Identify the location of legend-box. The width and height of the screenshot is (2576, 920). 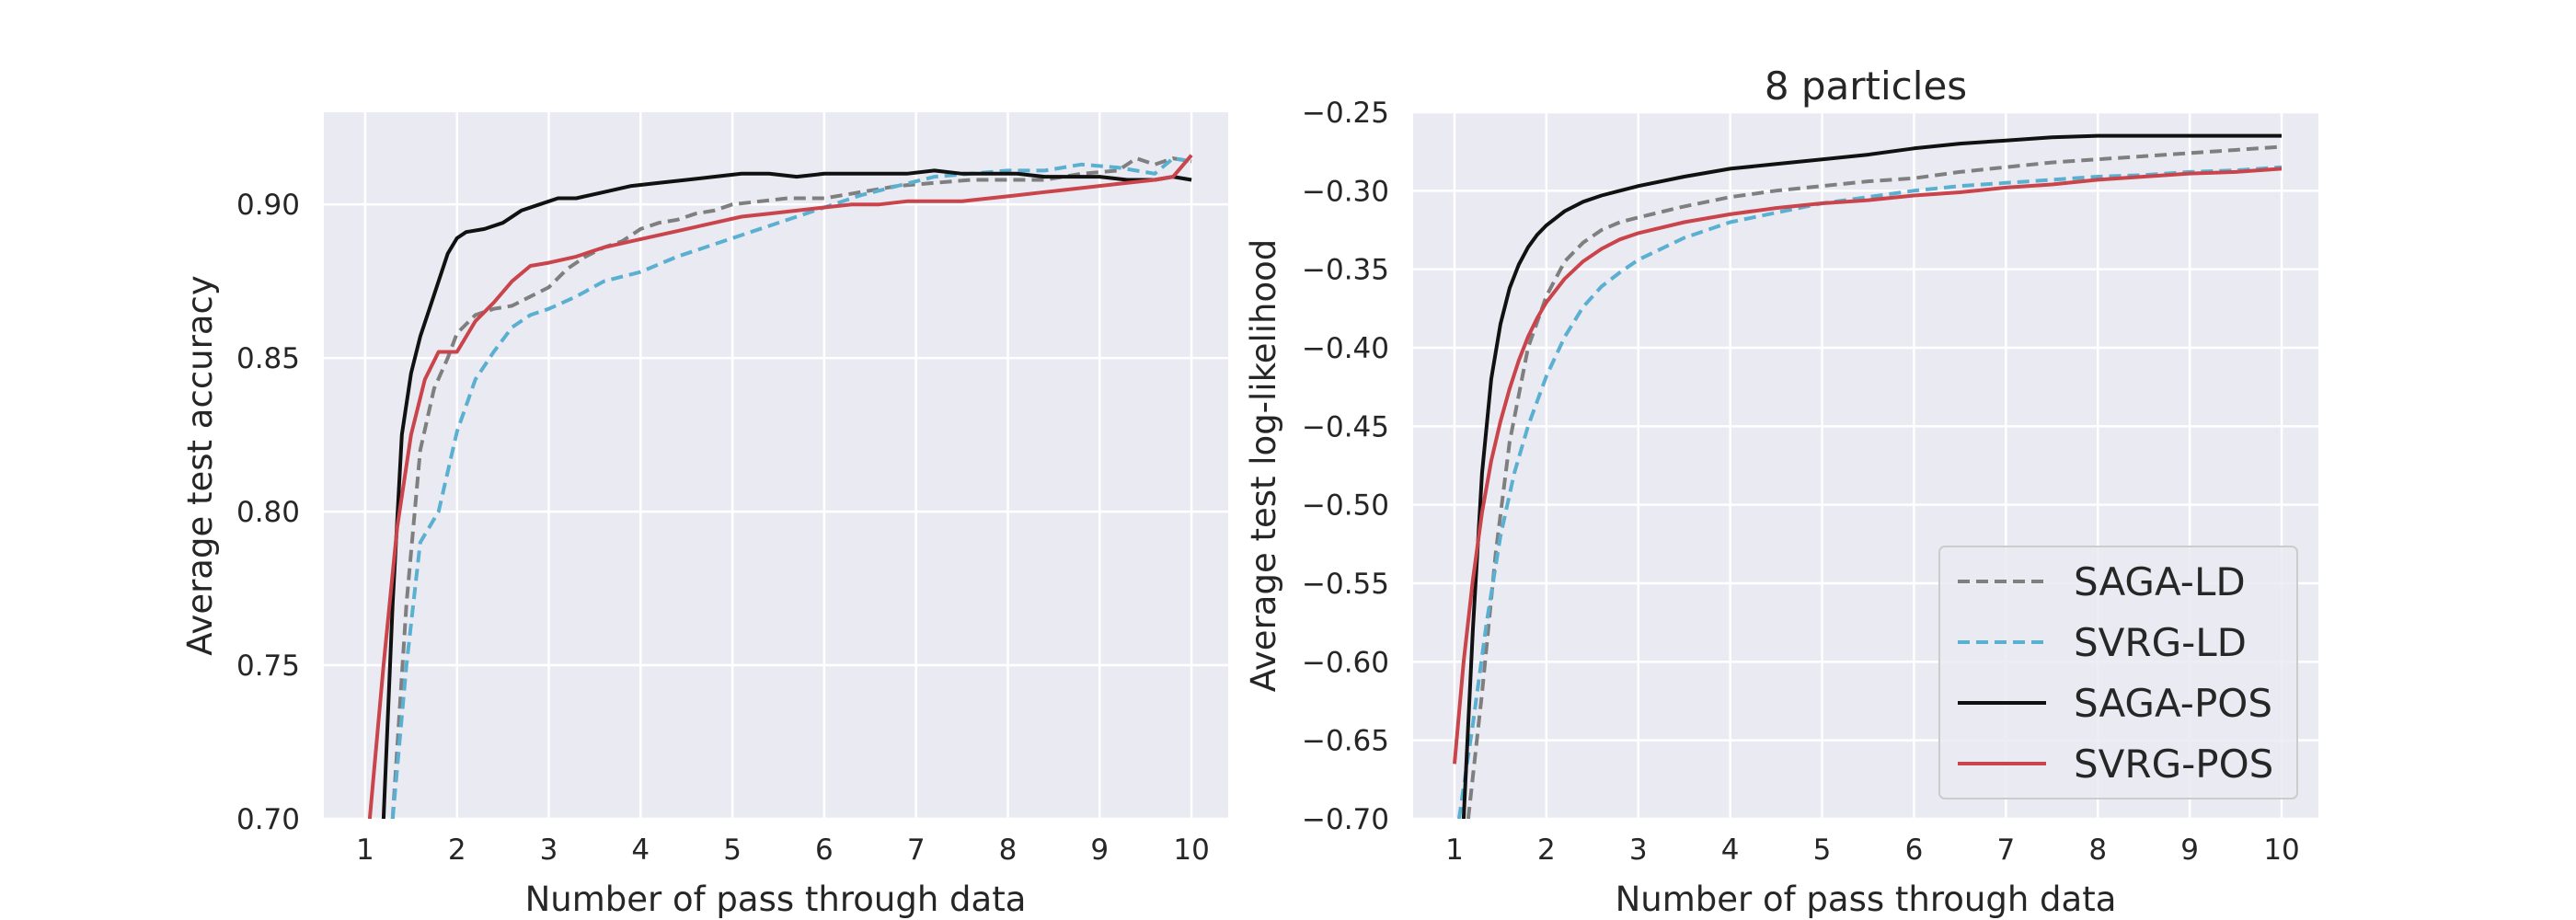
(2118, 672).